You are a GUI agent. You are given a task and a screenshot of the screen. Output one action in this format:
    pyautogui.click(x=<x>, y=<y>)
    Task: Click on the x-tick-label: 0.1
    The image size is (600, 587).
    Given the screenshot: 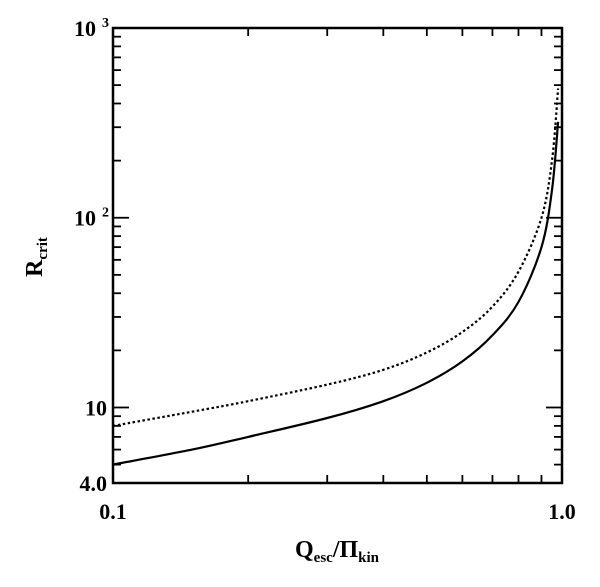 What is the action you would take?
    pyautogui.click(x=113, y=511)
    